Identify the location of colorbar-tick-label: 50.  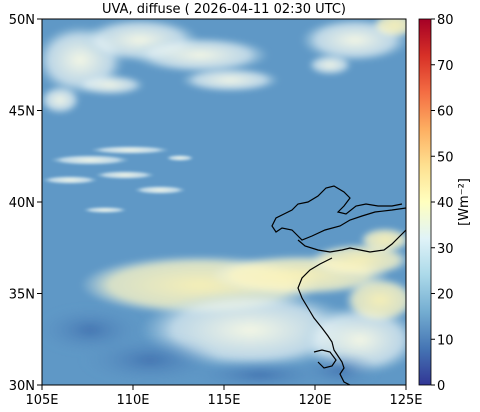
(445, 157).